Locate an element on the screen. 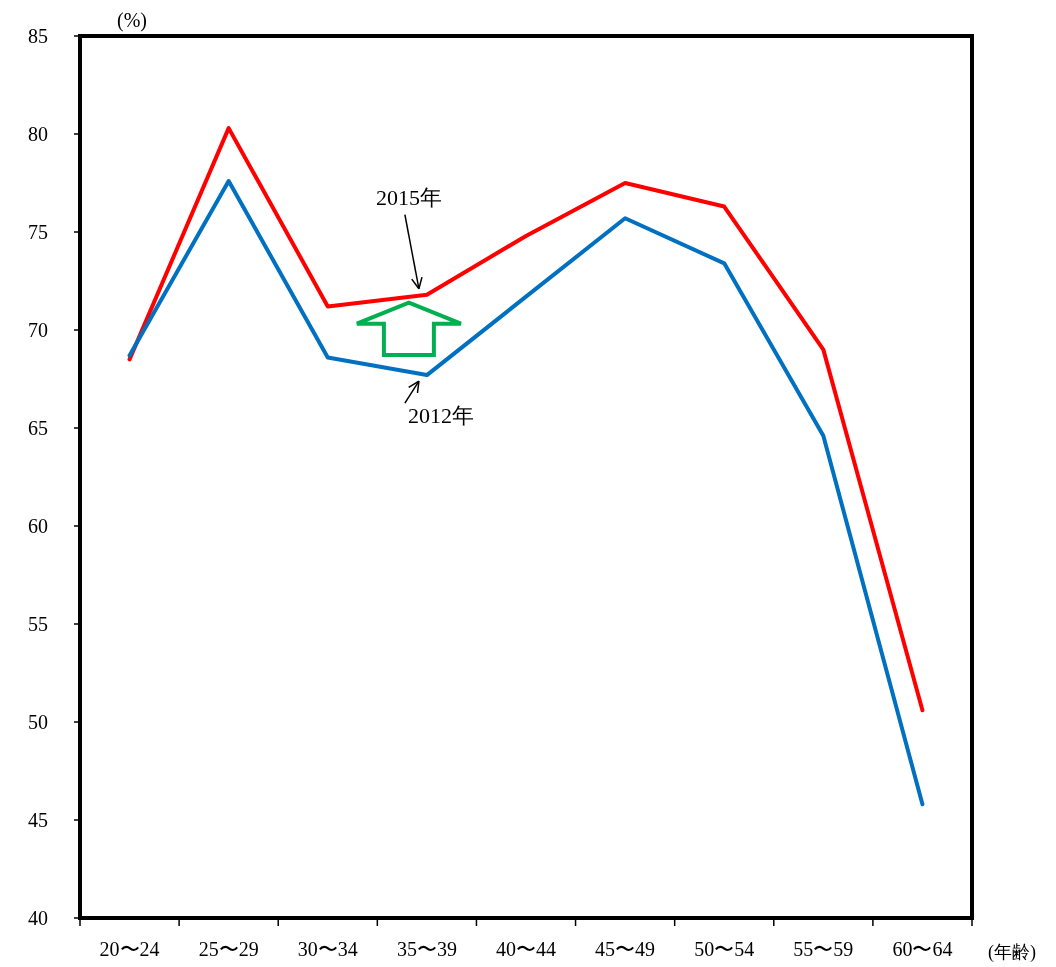 Image resolution: width=1056 pixels, height=967 pixels. y-tick-label: 60 is located at coordinates (38, 526).